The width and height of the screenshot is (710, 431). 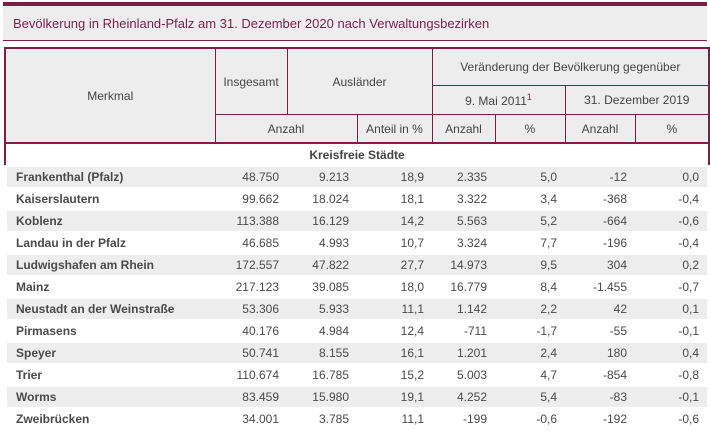 What do you see at coordinates (570, 66) in the screenshot?
I see `col-header-veraenderung: Veränderung der Bevölkerung gegenüber` at bounding box center [570, 66].